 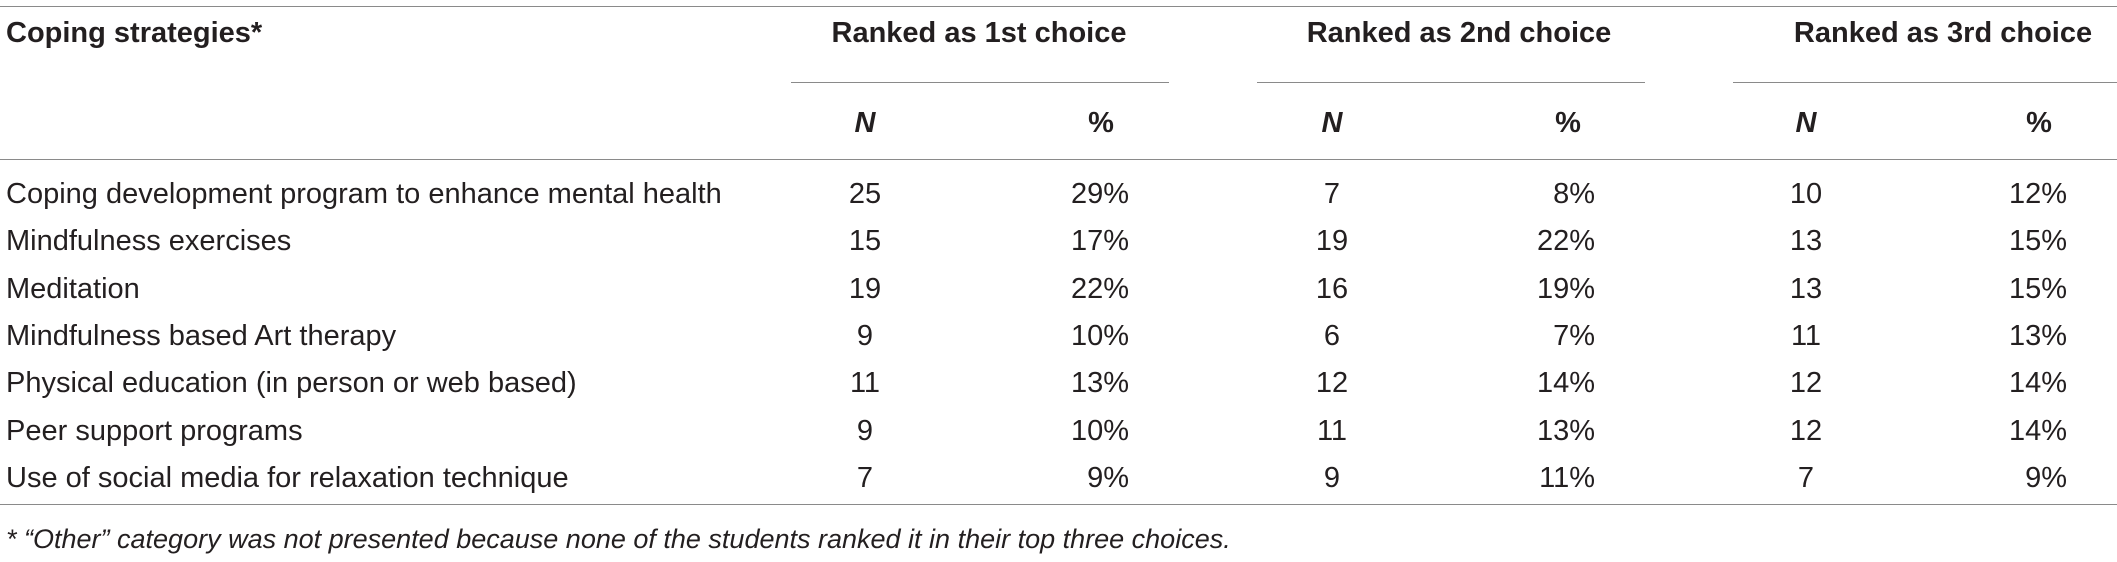 I want to click on cell-pct-2nd: 22%, so click(x=1565, y=241).